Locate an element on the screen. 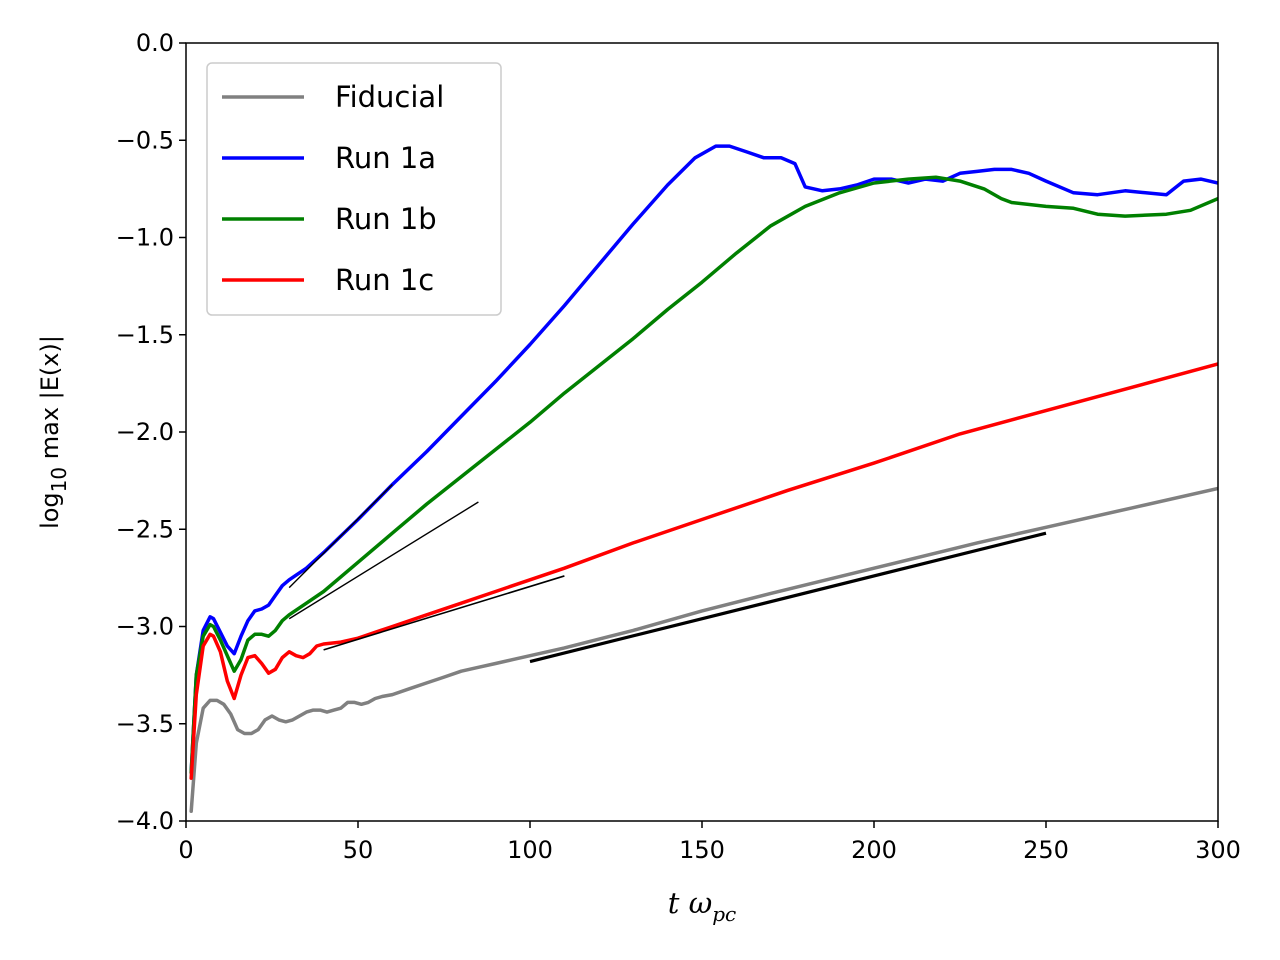 The width and height of the screenshot is (1280, 960). y-tick-label: −3.0 is located at coordinates (145, 627).